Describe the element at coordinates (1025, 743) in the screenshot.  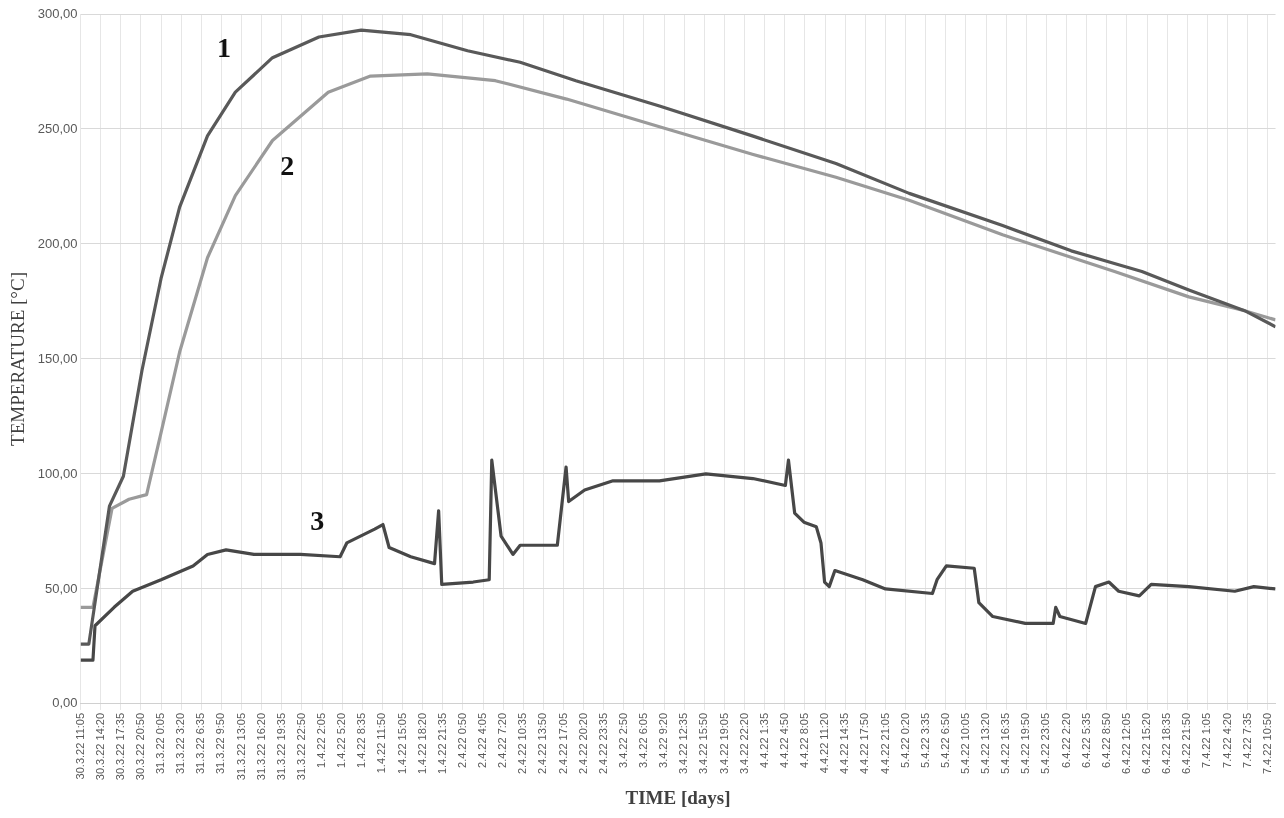
I see `x-tick-label: 5.4.22 19:50` at that location.